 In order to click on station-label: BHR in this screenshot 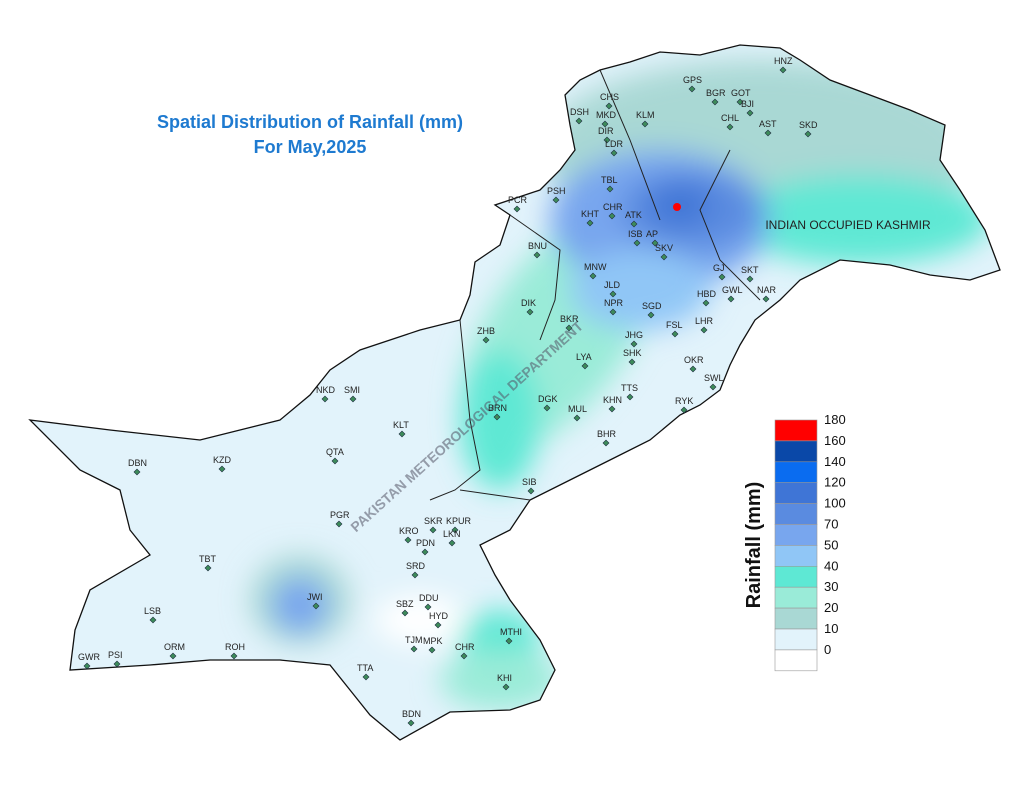, I will do `click(607, 434)`.